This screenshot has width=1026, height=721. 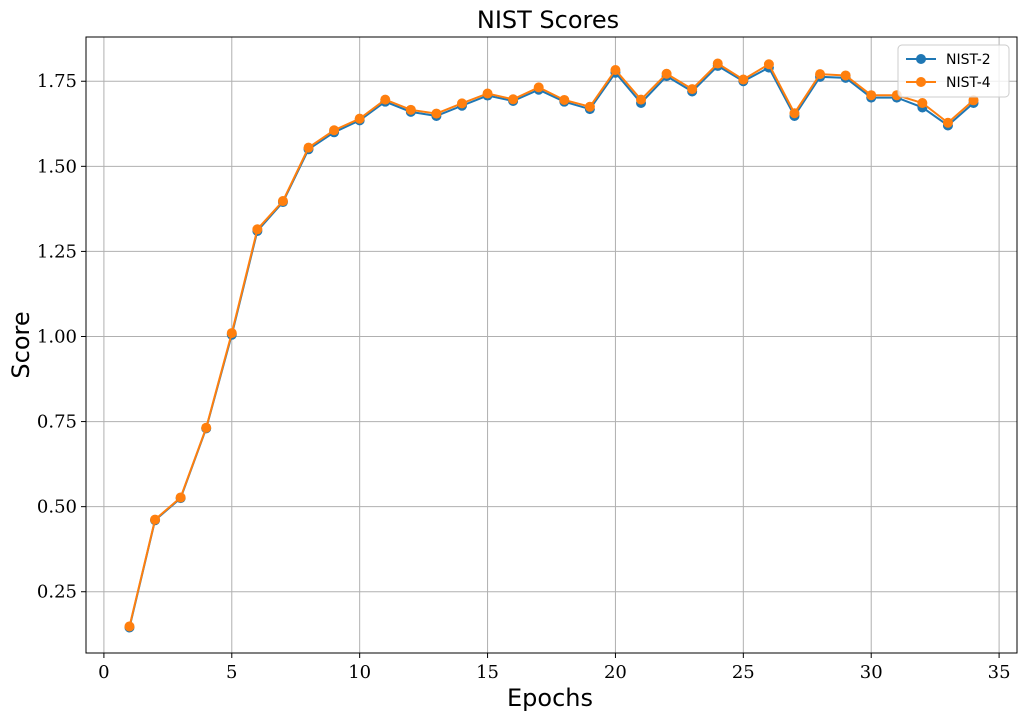 I want to click on x-tick-label: 10, so click(x=359, y=672).